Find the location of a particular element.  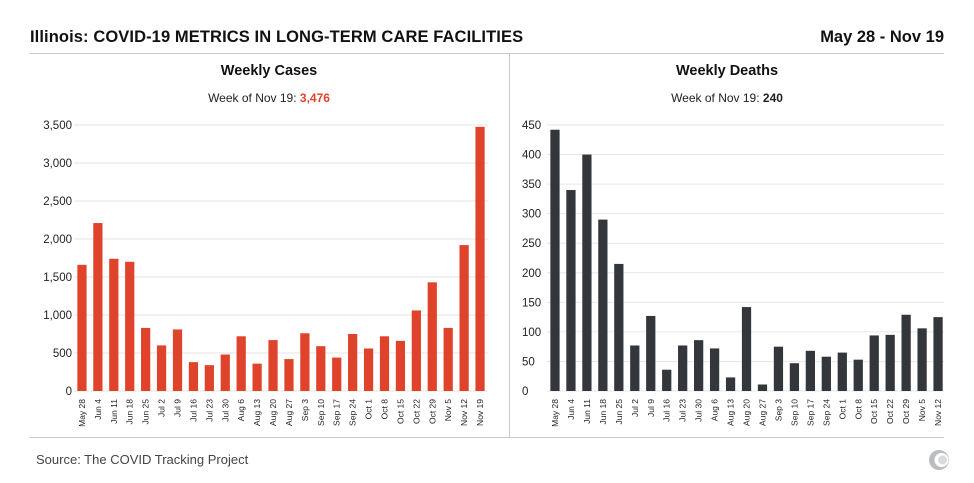

deaths-ytick-label: 50 is located at coordinates (528, 362).